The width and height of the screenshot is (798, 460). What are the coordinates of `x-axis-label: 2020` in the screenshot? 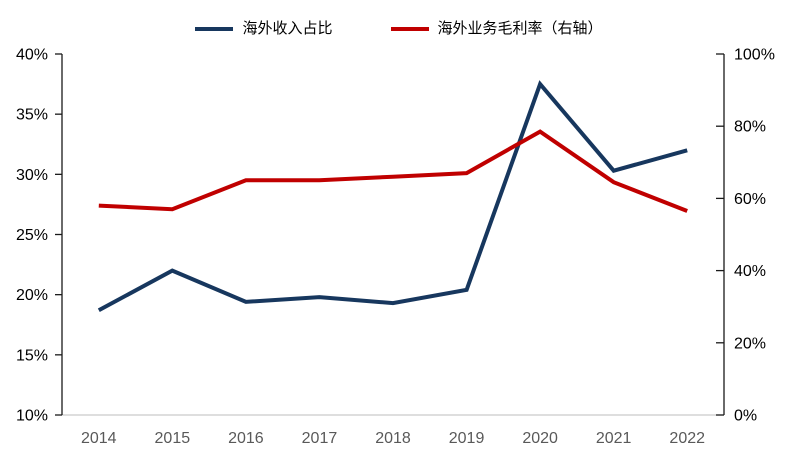 It's located at (540, 438).